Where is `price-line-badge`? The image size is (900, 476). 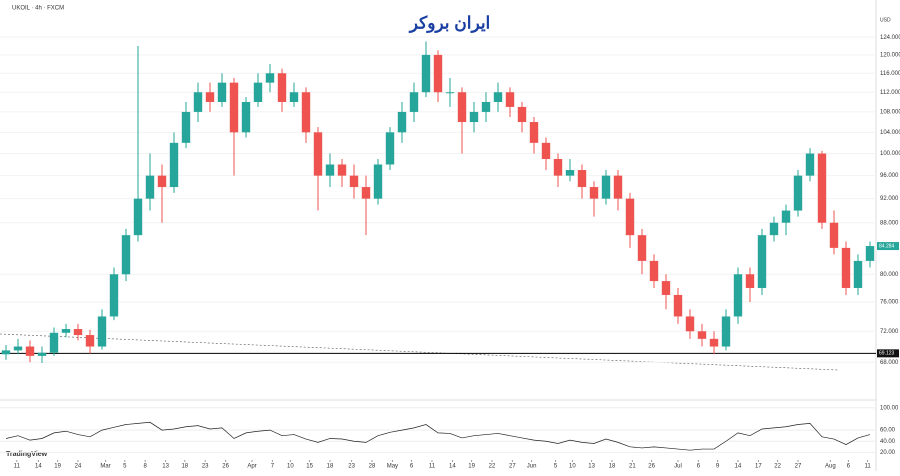 price-line-badge is located at coordinates (888, 353).